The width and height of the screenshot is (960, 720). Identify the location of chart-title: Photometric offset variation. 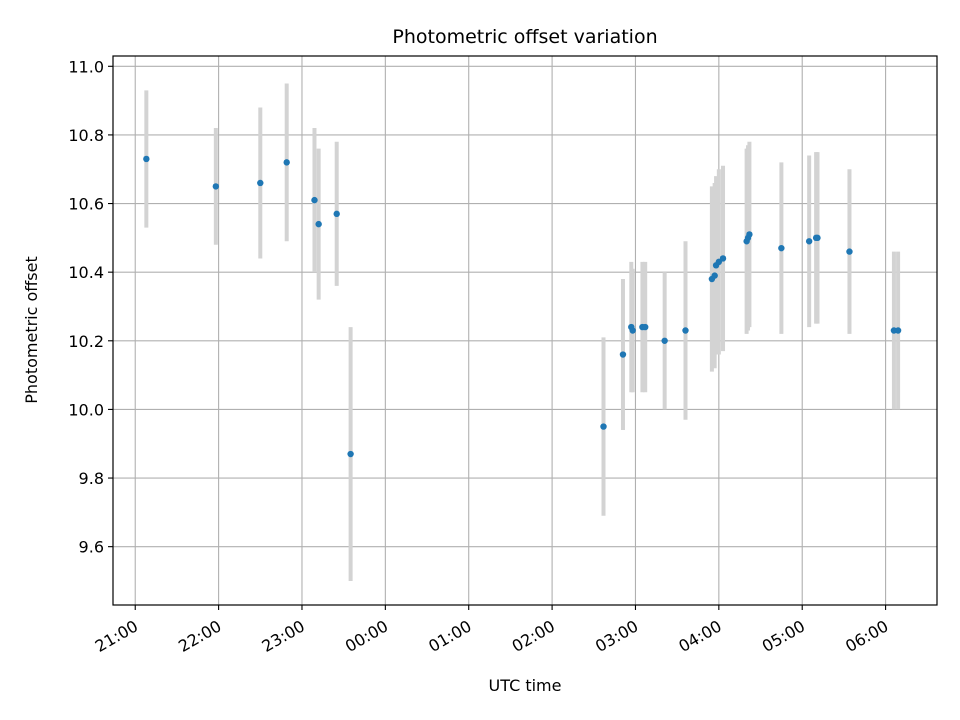
(524, 37).